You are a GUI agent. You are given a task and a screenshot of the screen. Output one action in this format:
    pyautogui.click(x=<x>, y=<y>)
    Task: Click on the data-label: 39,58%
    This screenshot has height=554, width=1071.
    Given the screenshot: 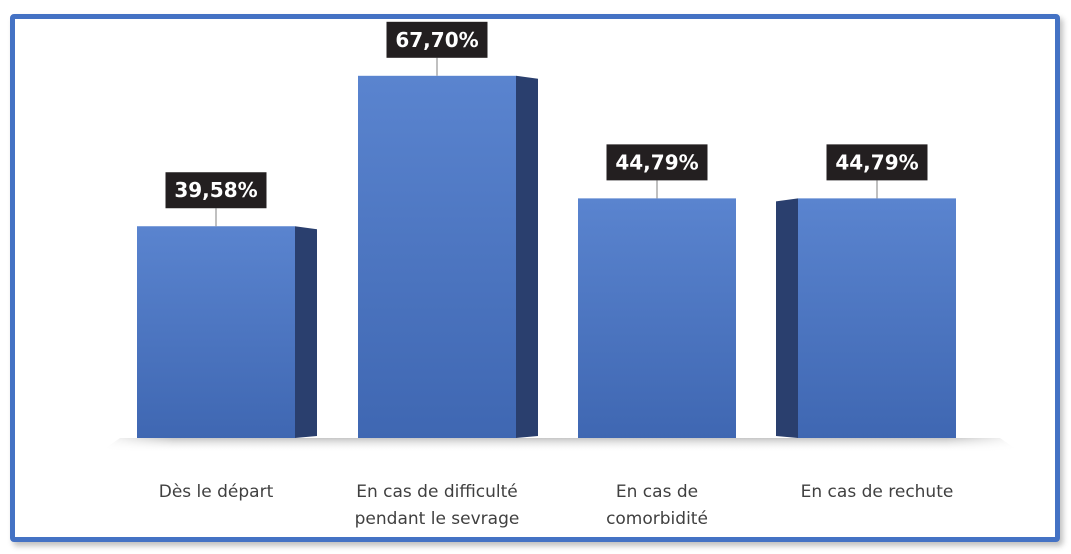 What is the action you would take?
    pyautogui.click(x=216, y=199)
    